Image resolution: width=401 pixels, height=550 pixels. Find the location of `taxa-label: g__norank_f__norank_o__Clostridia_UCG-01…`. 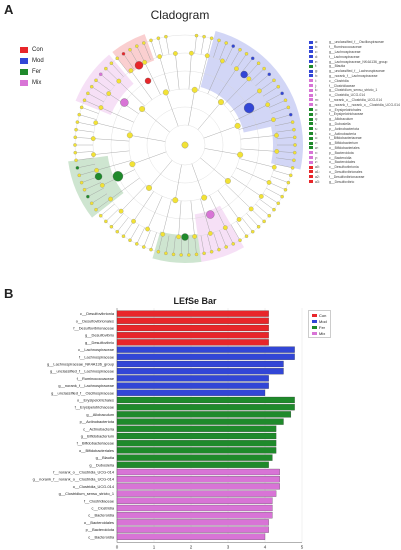

taxa-label: g__norank_f__norank_o__Clostridia_UCG-01… is located at coordinates (364, 104).